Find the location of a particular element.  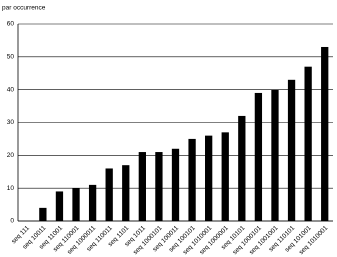

y-tick-label: 50 is located at coordinates (11, 57).